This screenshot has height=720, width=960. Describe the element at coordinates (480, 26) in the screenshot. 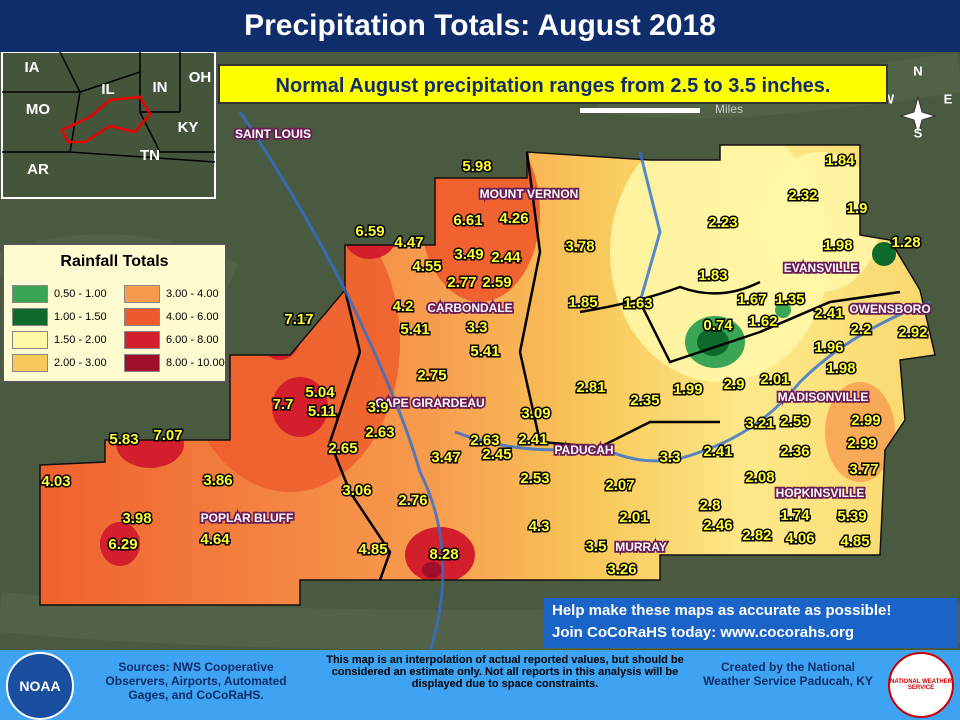

I see `title: Precipitation Totals: August 2018` at that location.